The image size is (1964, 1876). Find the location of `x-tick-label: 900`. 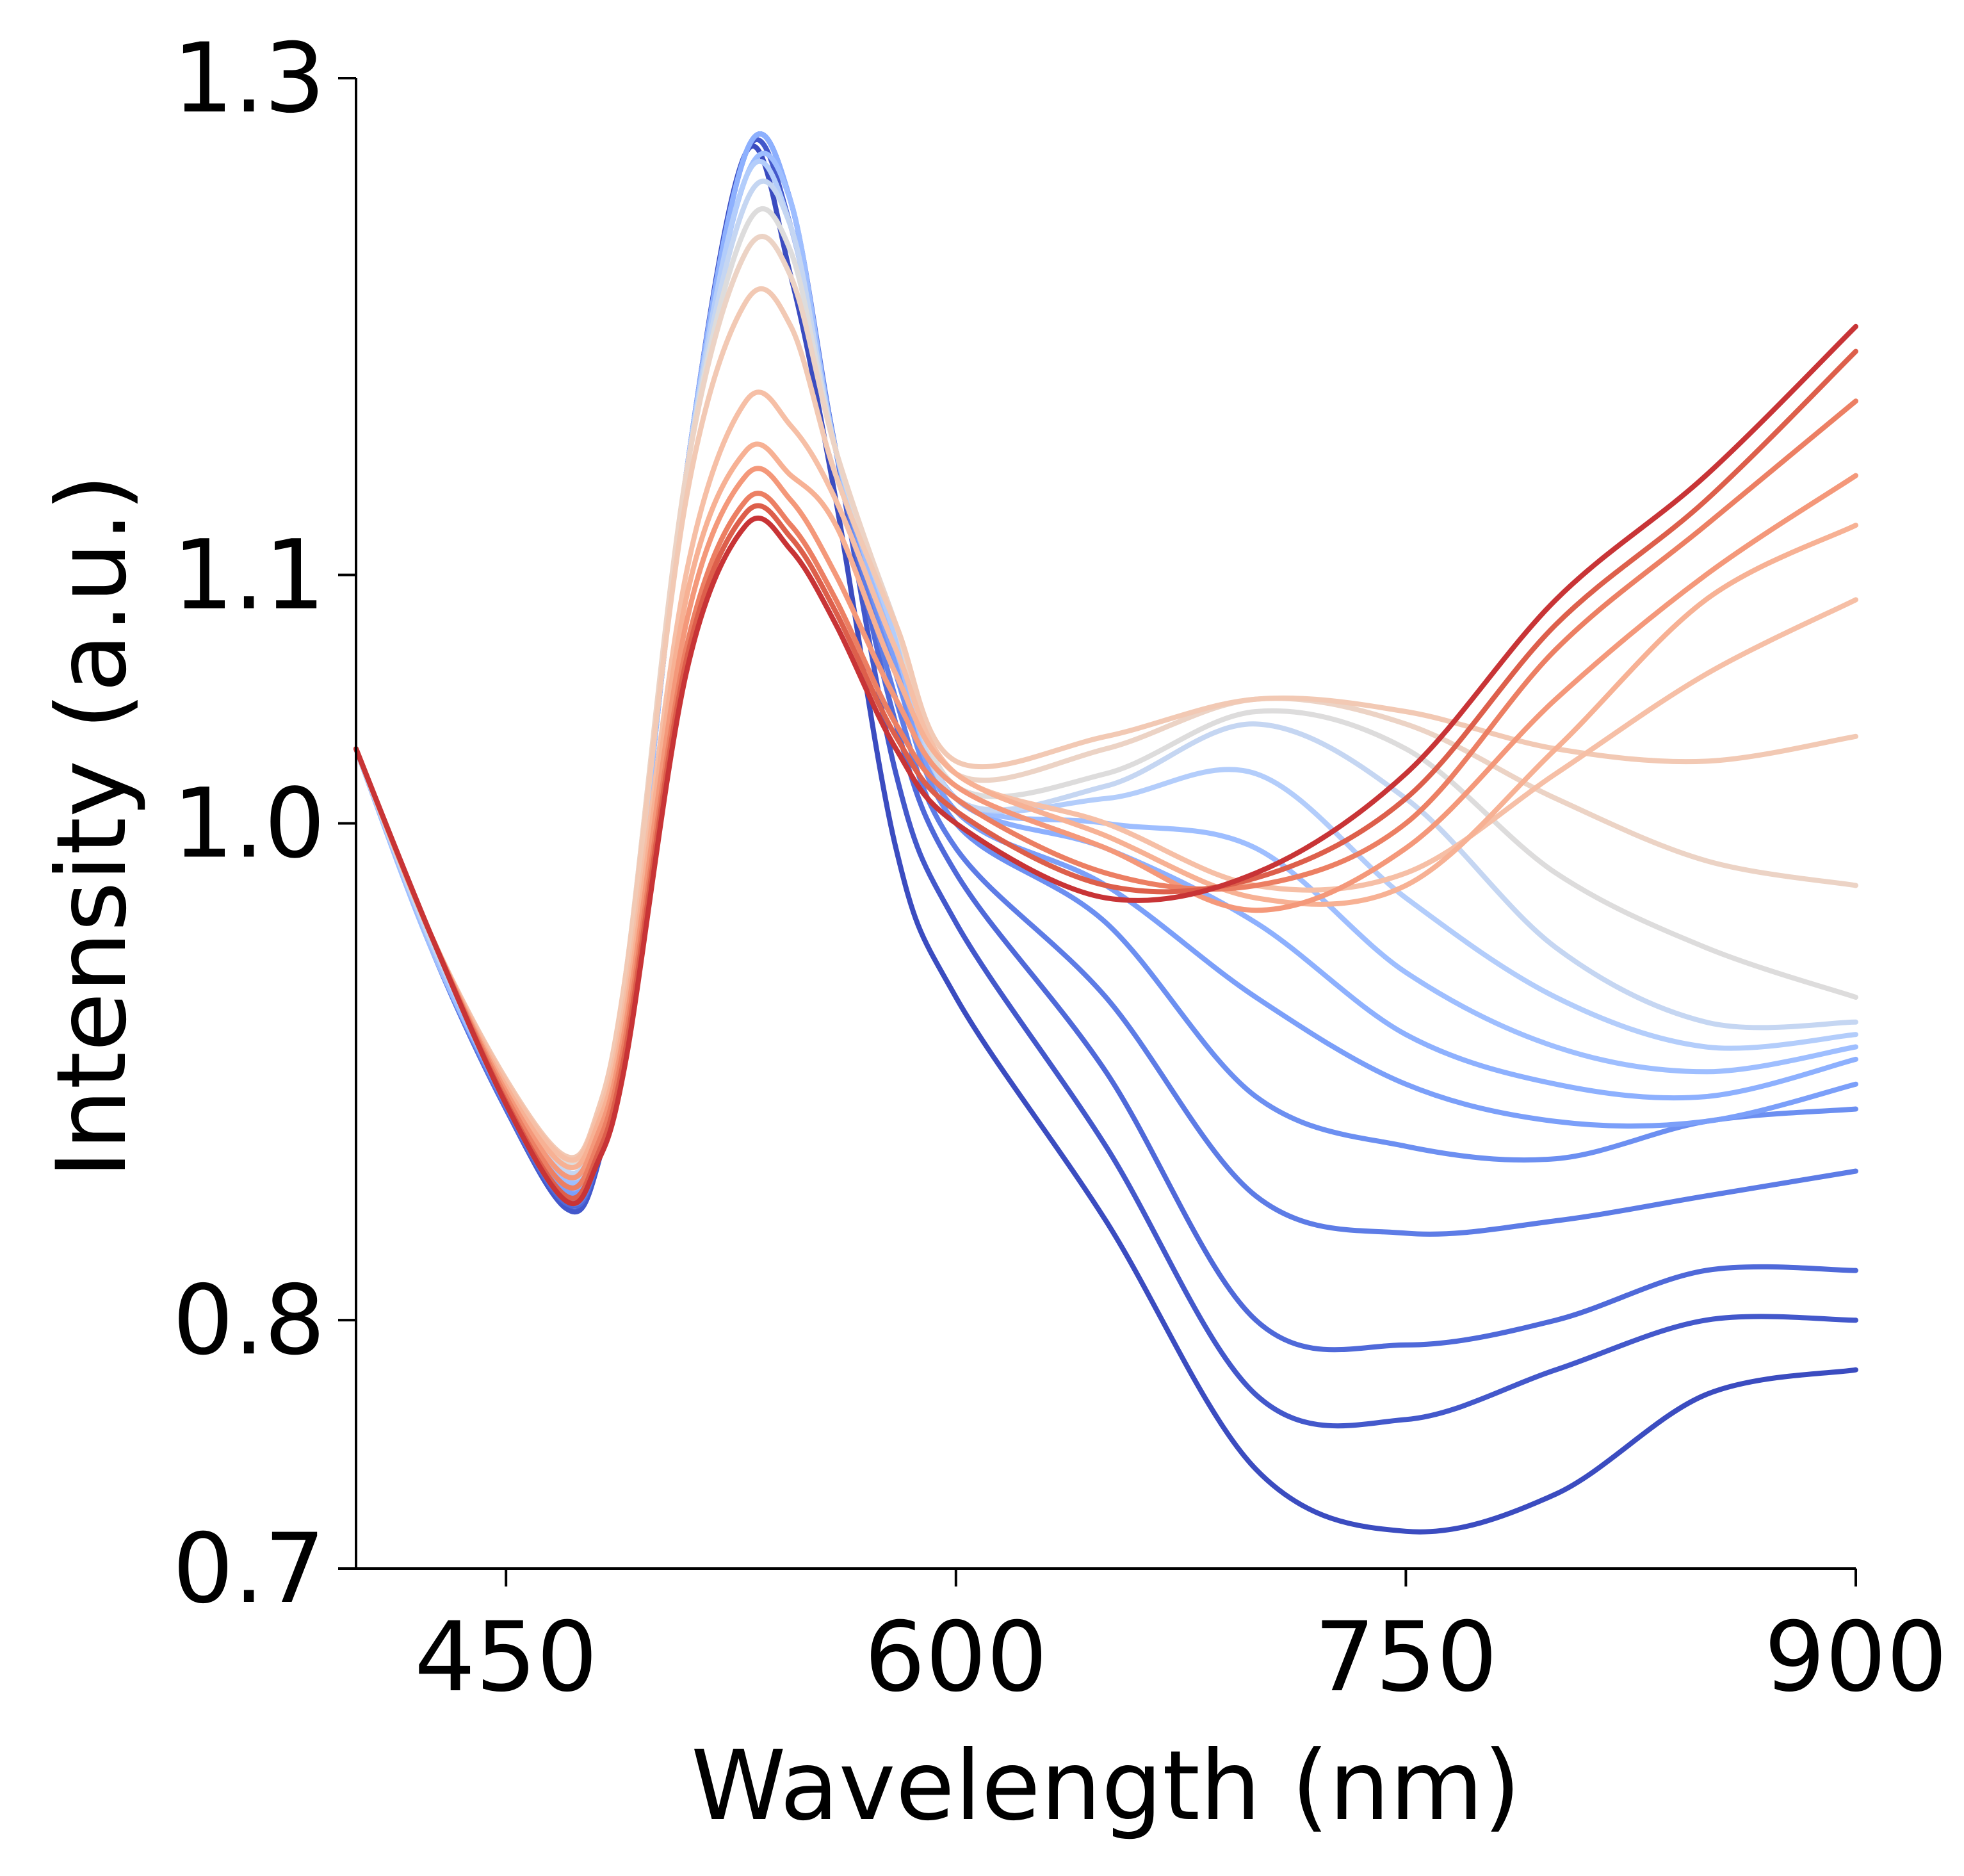

x-tick-label: 900 is located at coordinates (1855, 1658).